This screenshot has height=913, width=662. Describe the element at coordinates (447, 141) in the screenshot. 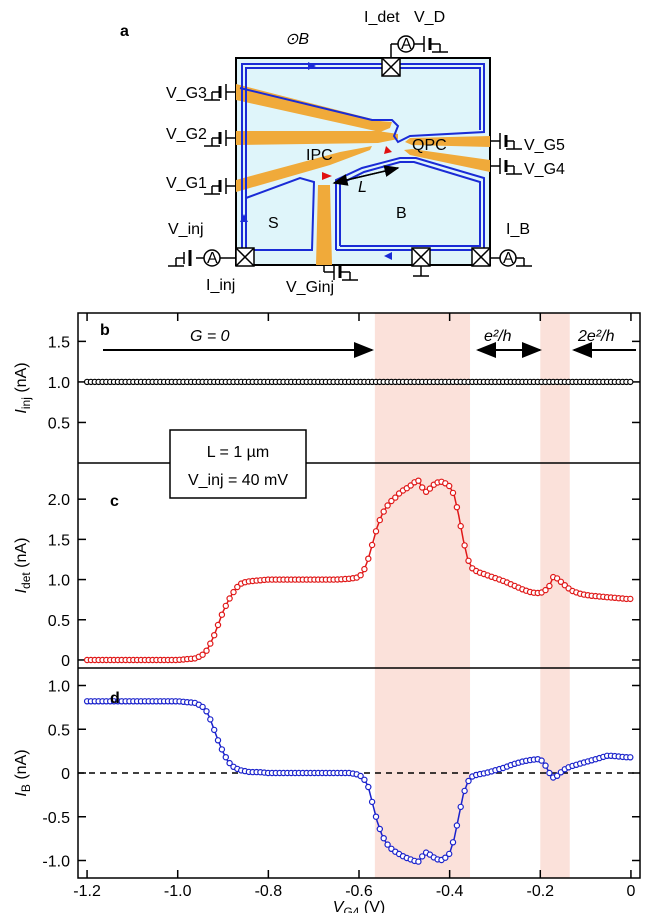

I see `gate-vg5` at that location.